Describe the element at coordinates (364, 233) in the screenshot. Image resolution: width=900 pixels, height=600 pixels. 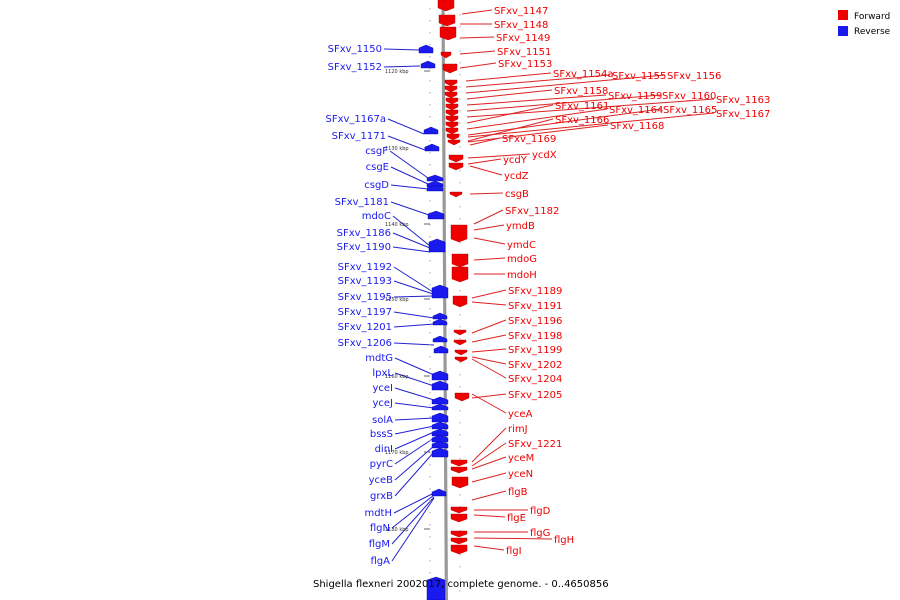
I see `gene-label-sfxv-1186: SFxv_1186` at that location.